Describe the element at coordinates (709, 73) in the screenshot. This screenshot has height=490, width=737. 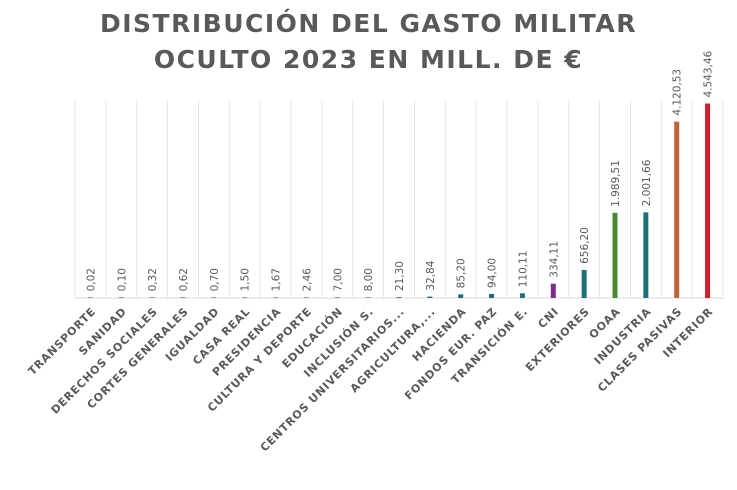
I see `data-label: 4.543,46` at that location.